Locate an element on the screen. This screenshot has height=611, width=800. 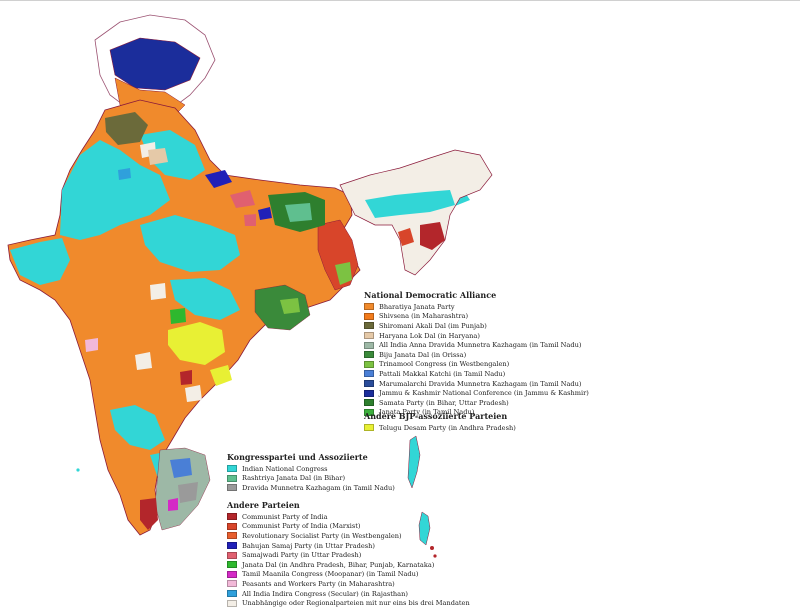
region-up-sp is located at coordinates (242, 199).